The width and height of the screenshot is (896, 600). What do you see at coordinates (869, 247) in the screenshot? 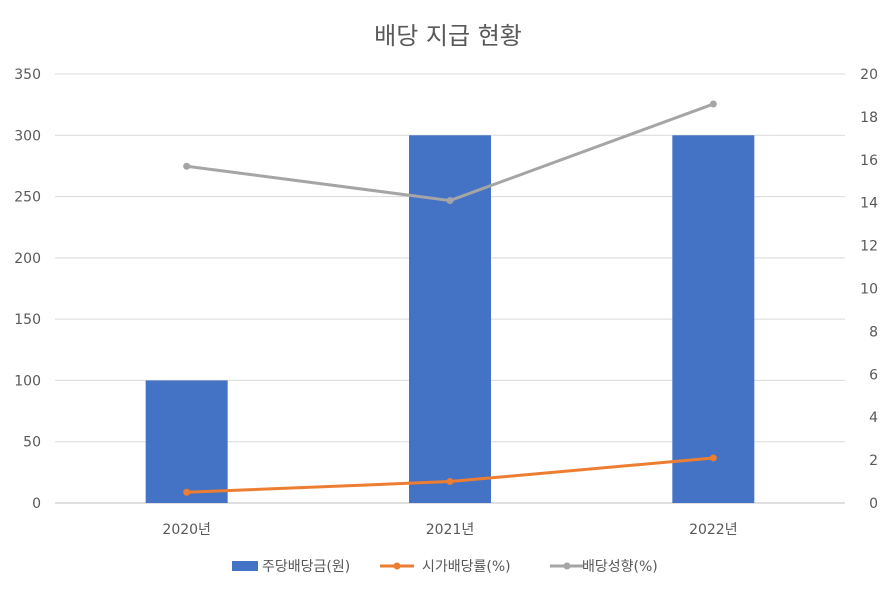
I see `right-axis-tick-label: 12` at bounding box center [869, 247].